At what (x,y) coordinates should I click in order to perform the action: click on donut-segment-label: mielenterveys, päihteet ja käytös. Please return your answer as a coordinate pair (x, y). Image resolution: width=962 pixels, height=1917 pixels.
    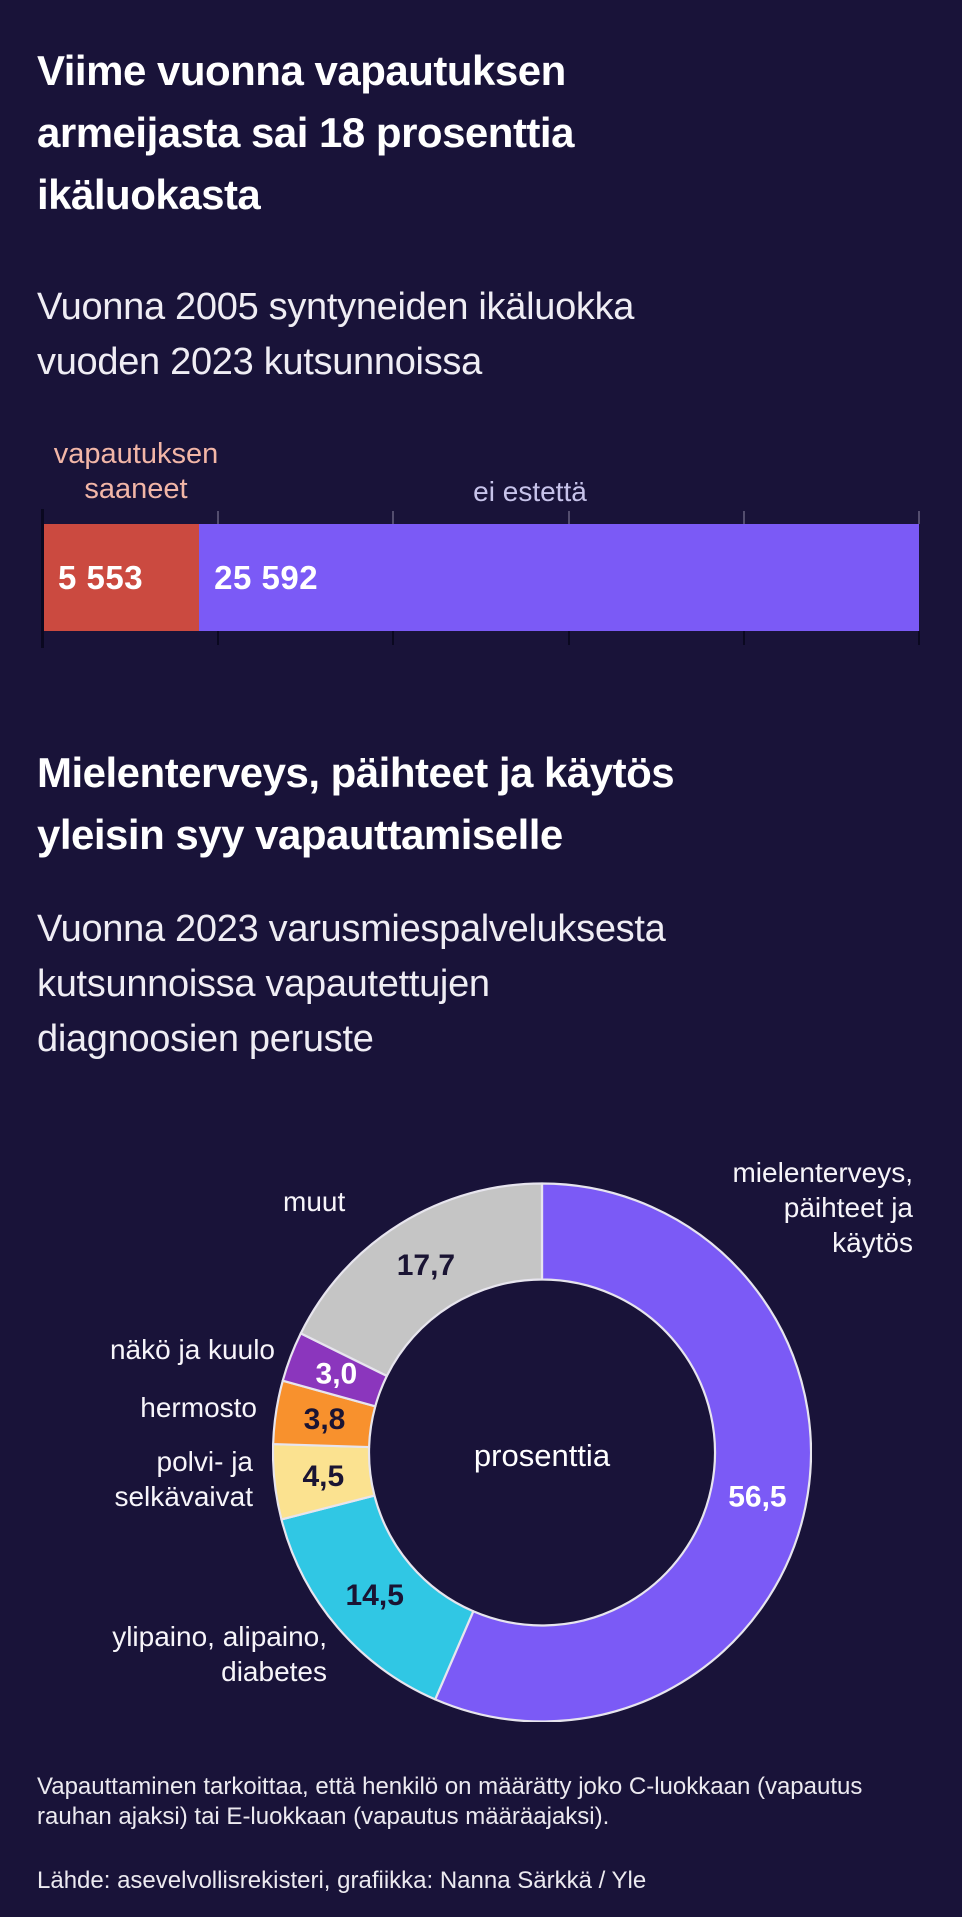
    Looking at the image, I should click on (822, 1207).